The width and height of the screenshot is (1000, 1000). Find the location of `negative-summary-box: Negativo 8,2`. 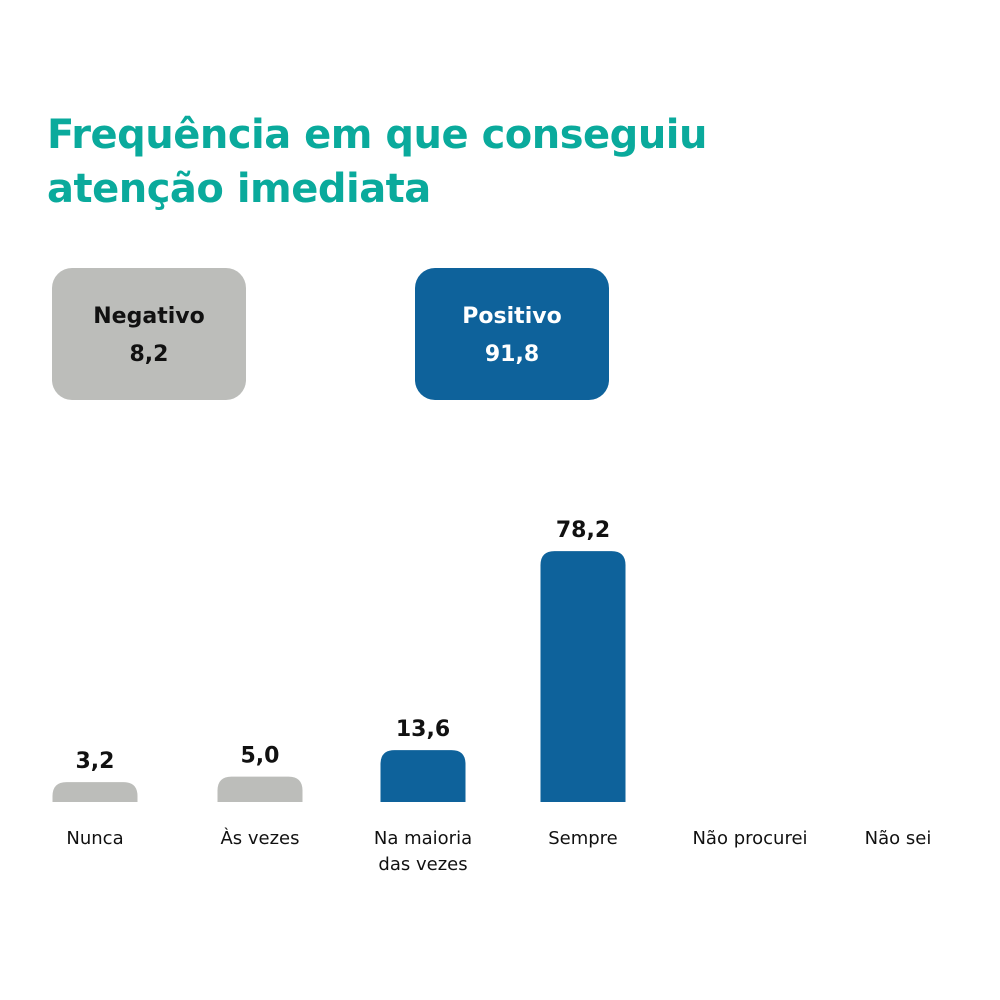

negative-summary-box: Negativo 8,2 is located at coordinates (149, 334).